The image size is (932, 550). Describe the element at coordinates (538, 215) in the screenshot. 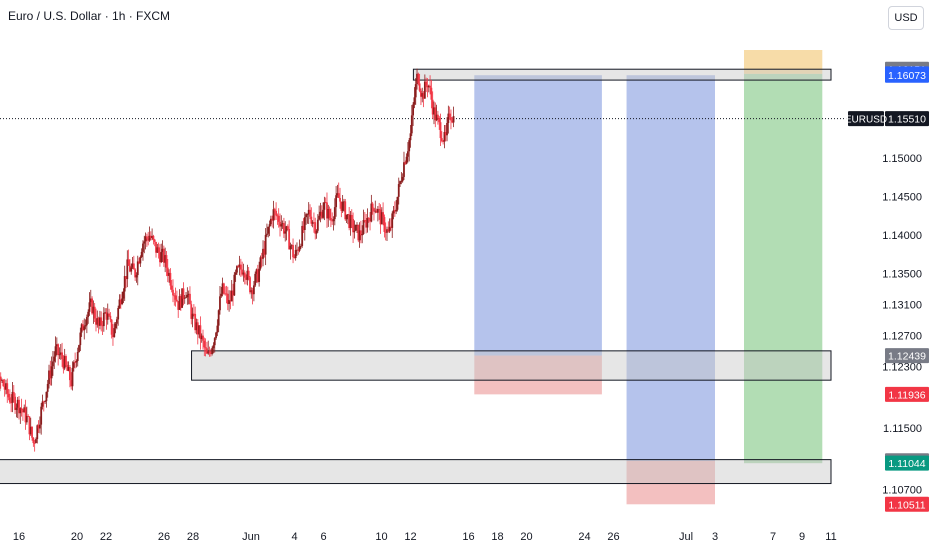

I see `position-1-target` at that location.